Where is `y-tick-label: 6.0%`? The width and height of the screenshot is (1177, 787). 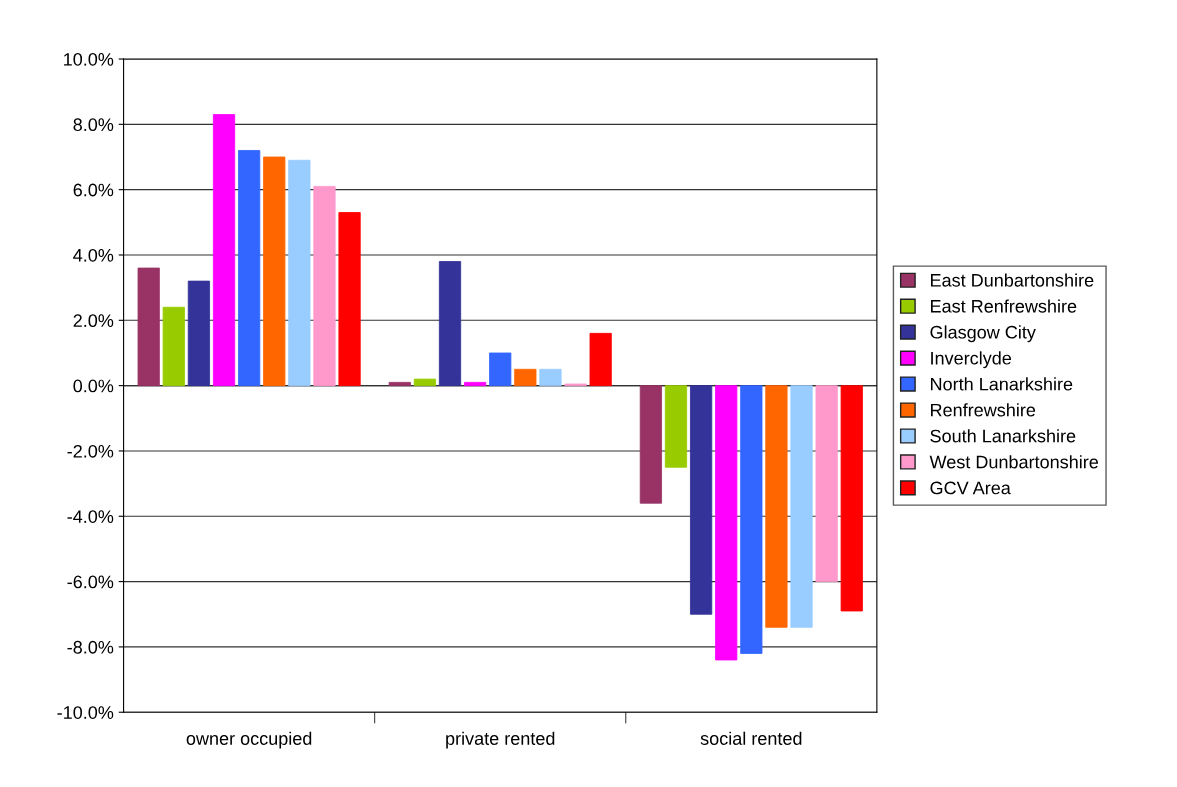 y-tick-label: 6.0% is located at coordinates (93, 190).